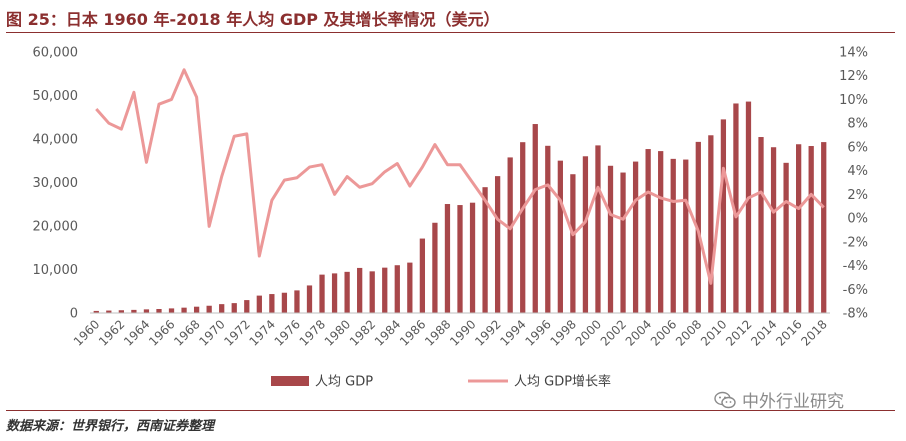  Describe the element at coordinates (56, 183) in the screenshot. I see `y-left-tick-label: 30,000` at that location.